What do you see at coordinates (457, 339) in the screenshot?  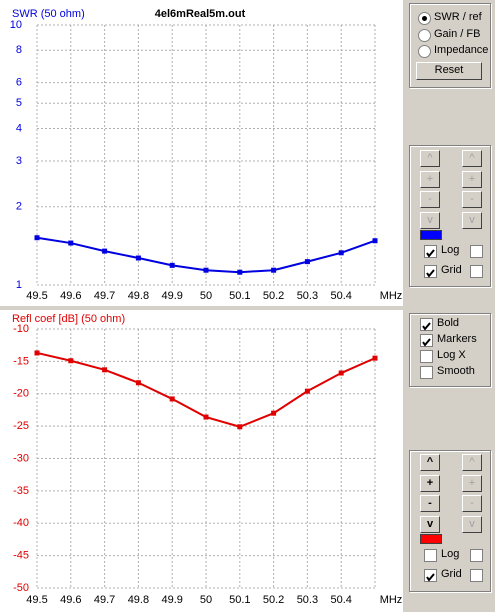 I see `checkbox-label: Markers` at bounding box center [457, 339].